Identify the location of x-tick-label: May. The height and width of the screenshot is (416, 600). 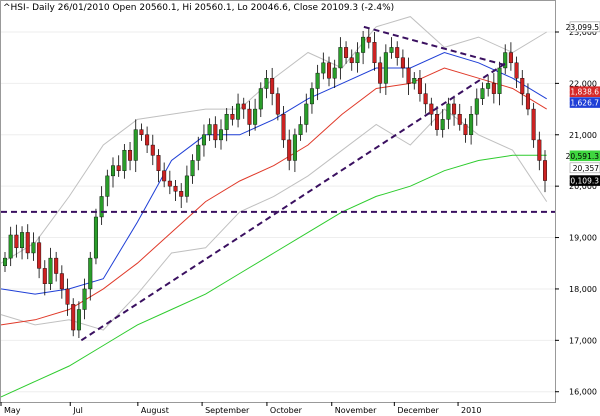
(12, 410).